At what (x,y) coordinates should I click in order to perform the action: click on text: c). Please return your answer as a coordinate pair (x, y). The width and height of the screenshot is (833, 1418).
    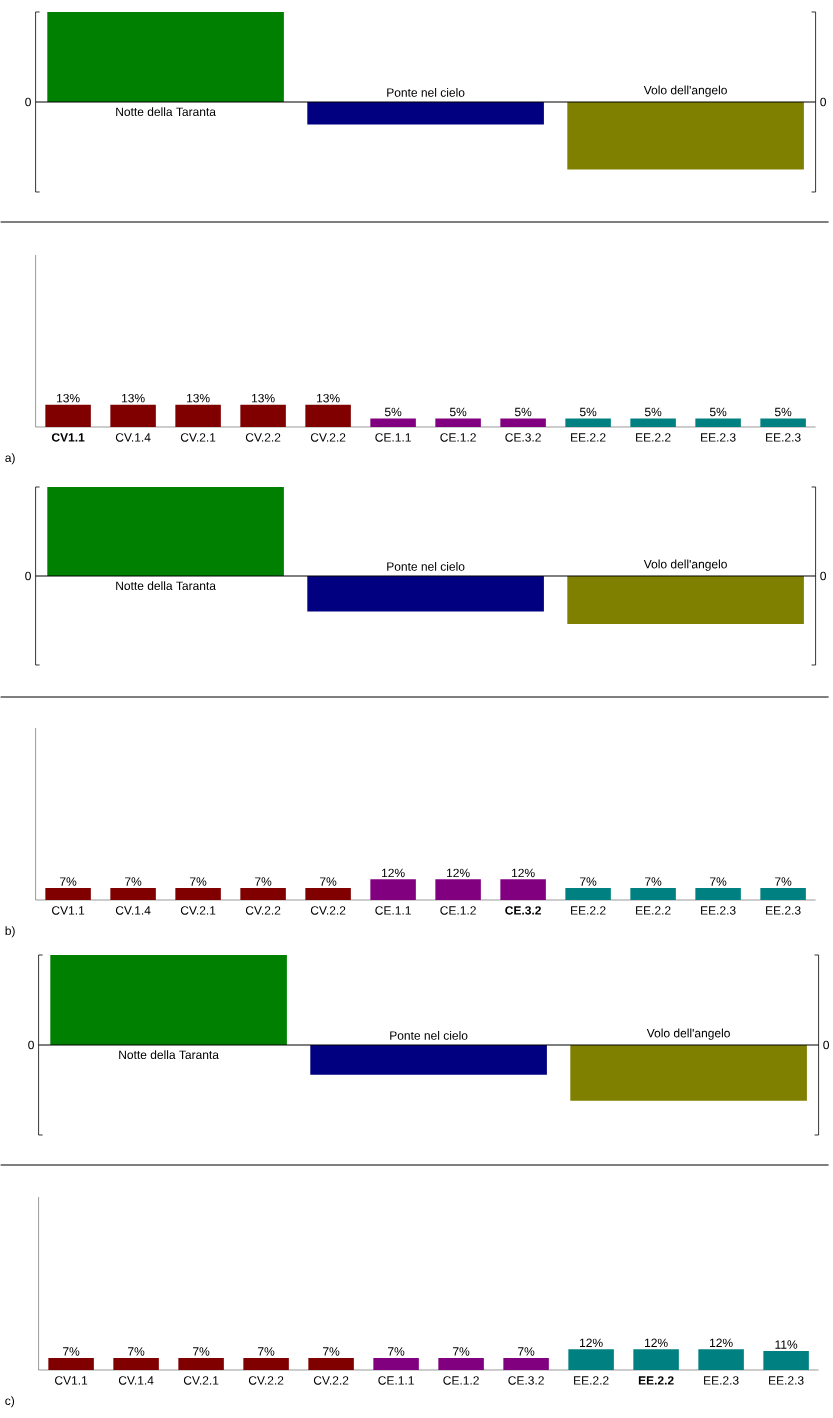
    Looking at the image, I should click on (9, 1402).